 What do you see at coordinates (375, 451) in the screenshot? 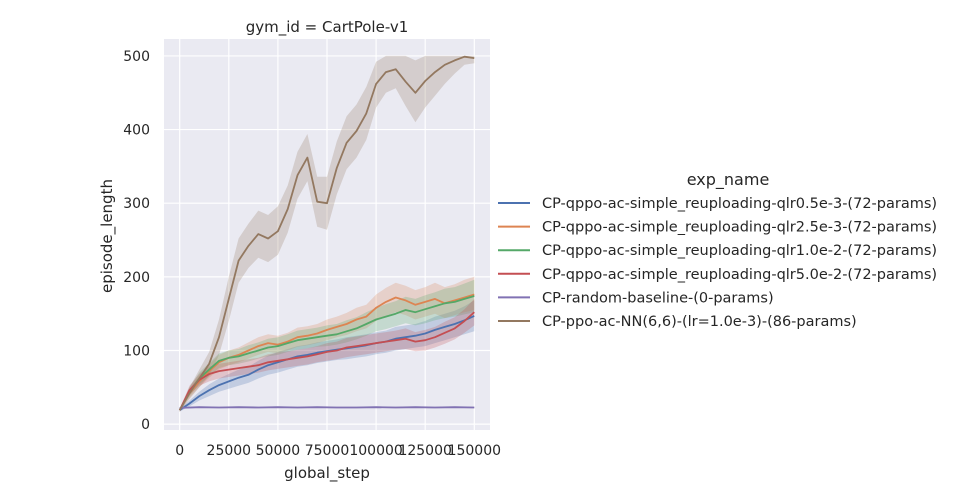
I see `x-tick-label: 100000` at bounding box center [375, 451].